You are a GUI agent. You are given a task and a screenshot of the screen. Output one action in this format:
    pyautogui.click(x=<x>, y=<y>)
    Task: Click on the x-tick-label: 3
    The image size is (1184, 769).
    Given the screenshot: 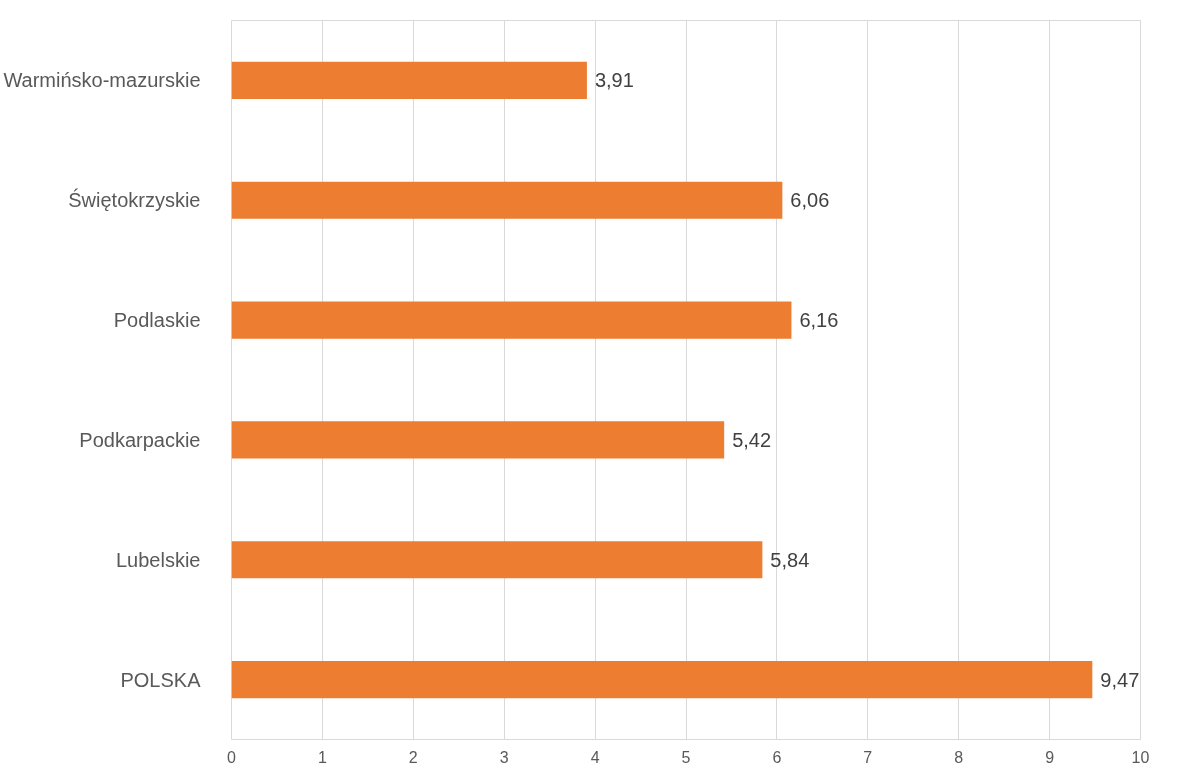 What is the action you would take?
    pyautogui.click(x=504, y=757)
    